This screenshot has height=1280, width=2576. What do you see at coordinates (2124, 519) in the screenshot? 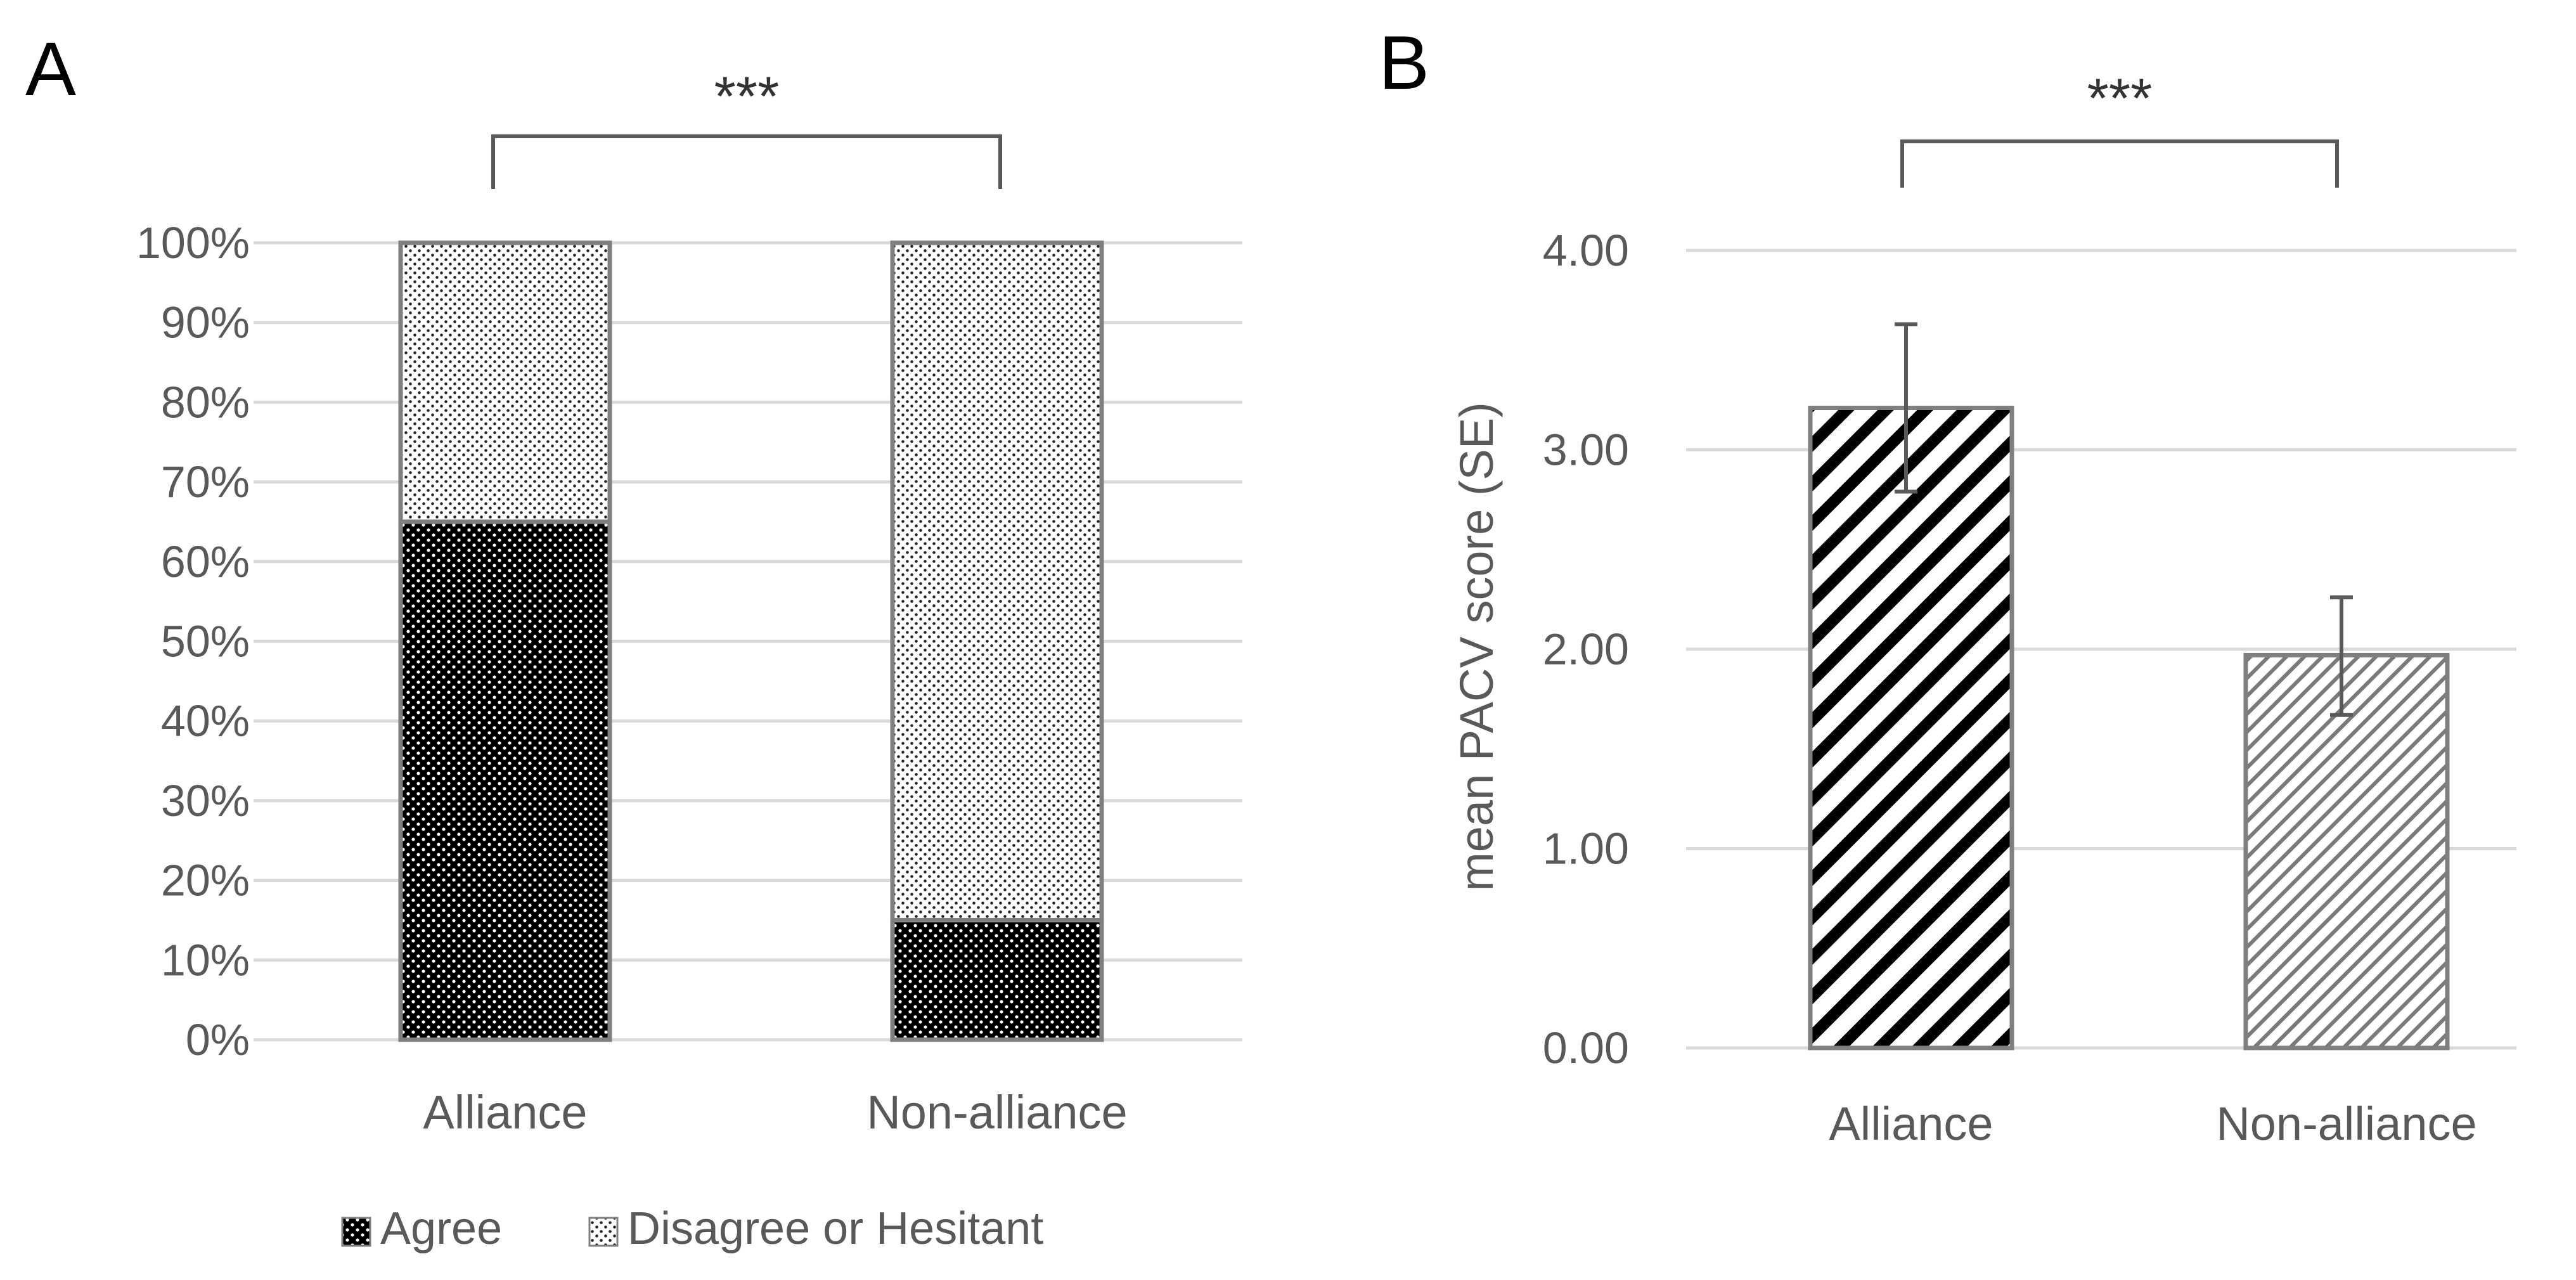
I see `panel-b-error-bars` at bounding box center [2124, 519].